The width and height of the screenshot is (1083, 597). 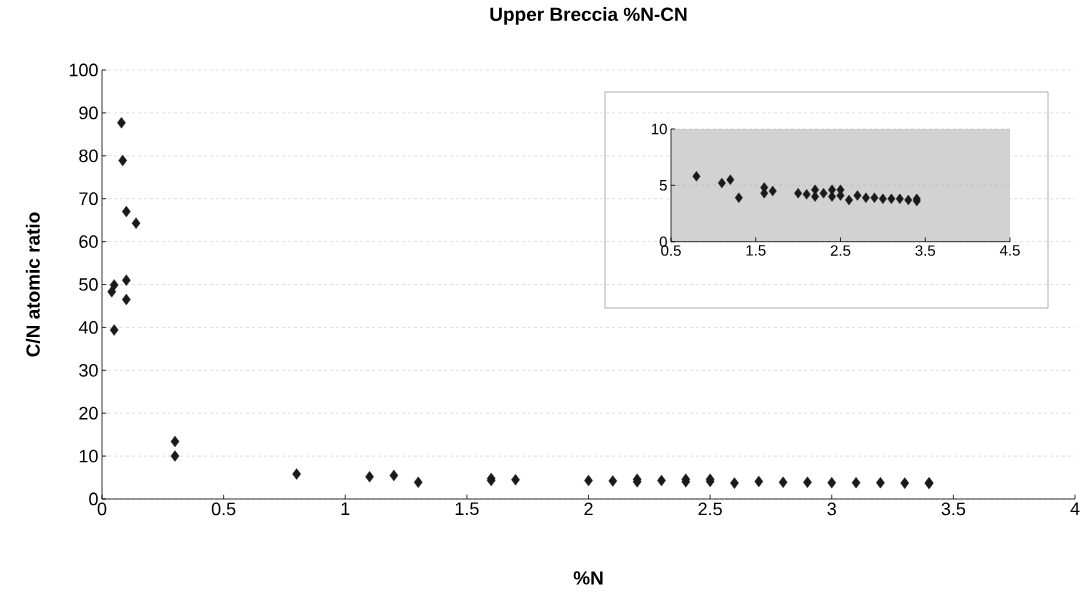 I want to click on y-tick-label: 60, so click(x=88, y=241).